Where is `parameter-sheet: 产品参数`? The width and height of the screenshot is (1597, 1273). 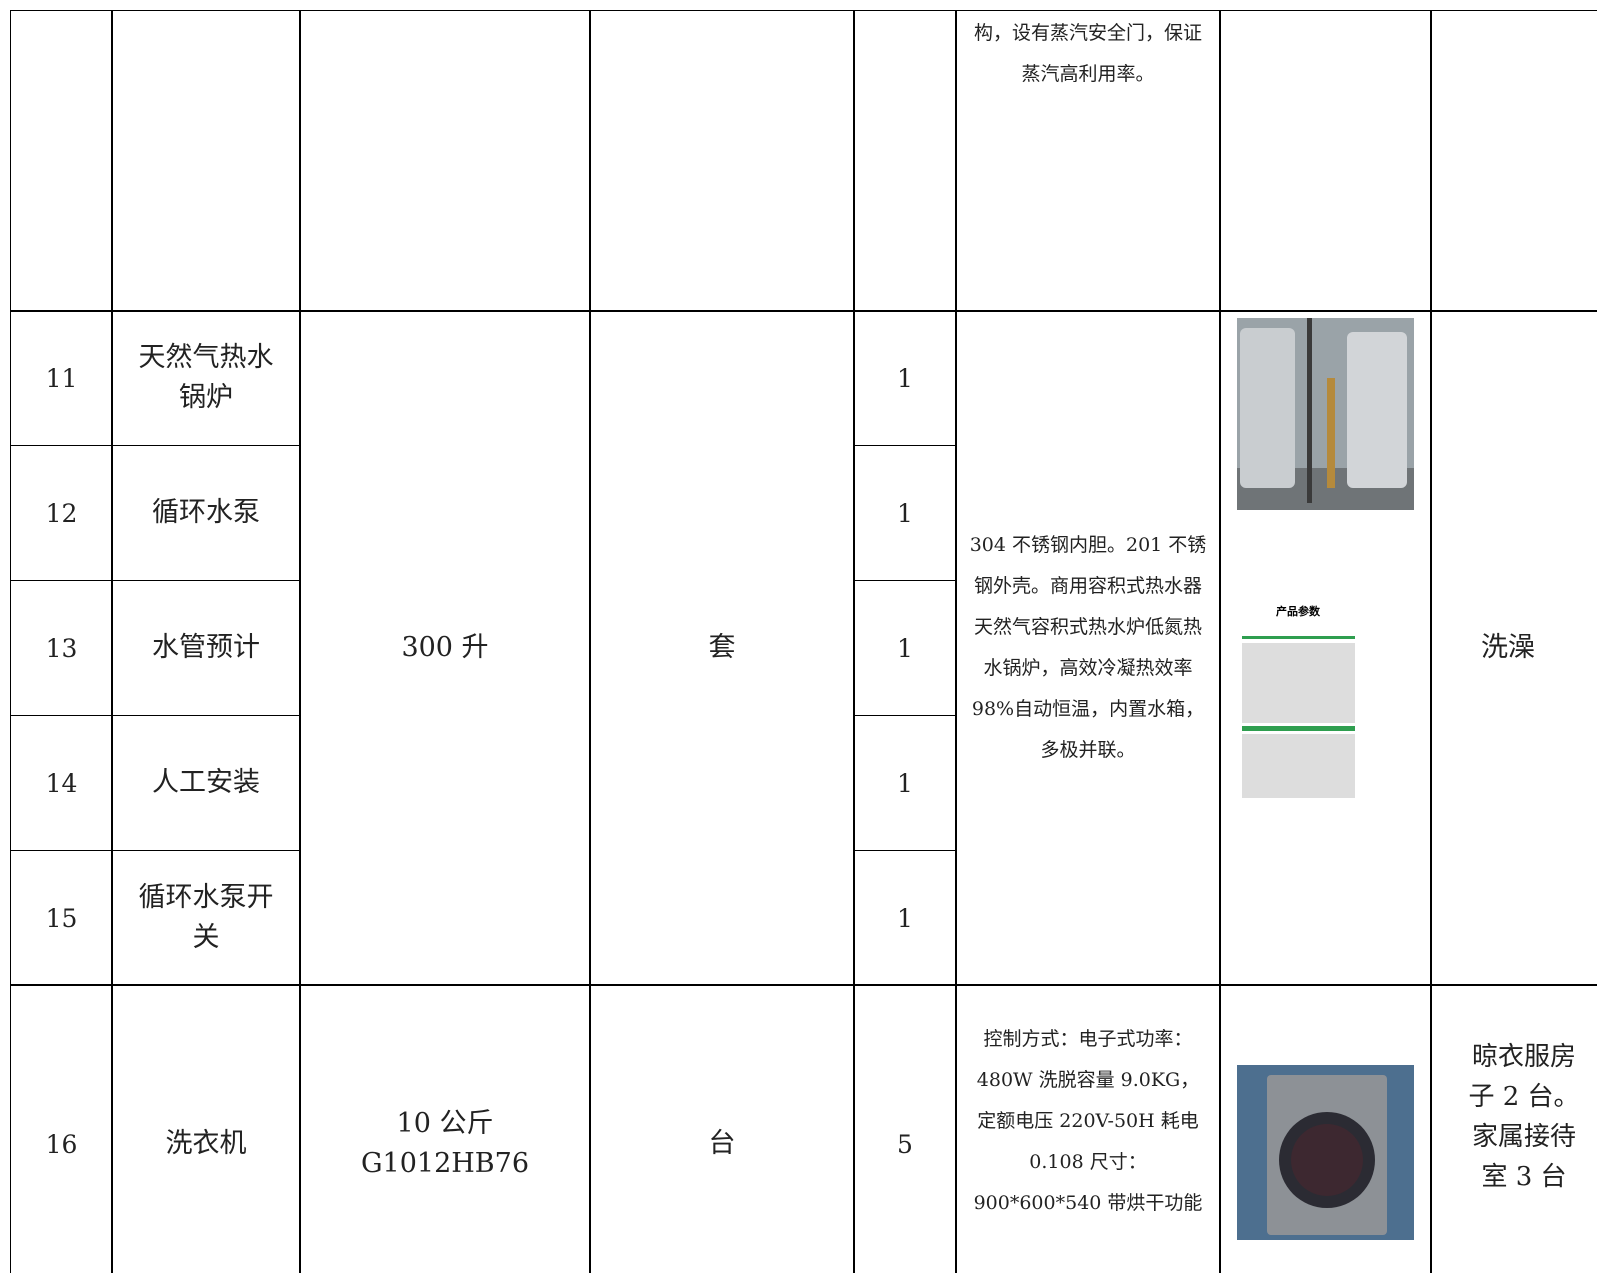 parameter-sheet: 产品参数 is located at coordinates (1298, 701).